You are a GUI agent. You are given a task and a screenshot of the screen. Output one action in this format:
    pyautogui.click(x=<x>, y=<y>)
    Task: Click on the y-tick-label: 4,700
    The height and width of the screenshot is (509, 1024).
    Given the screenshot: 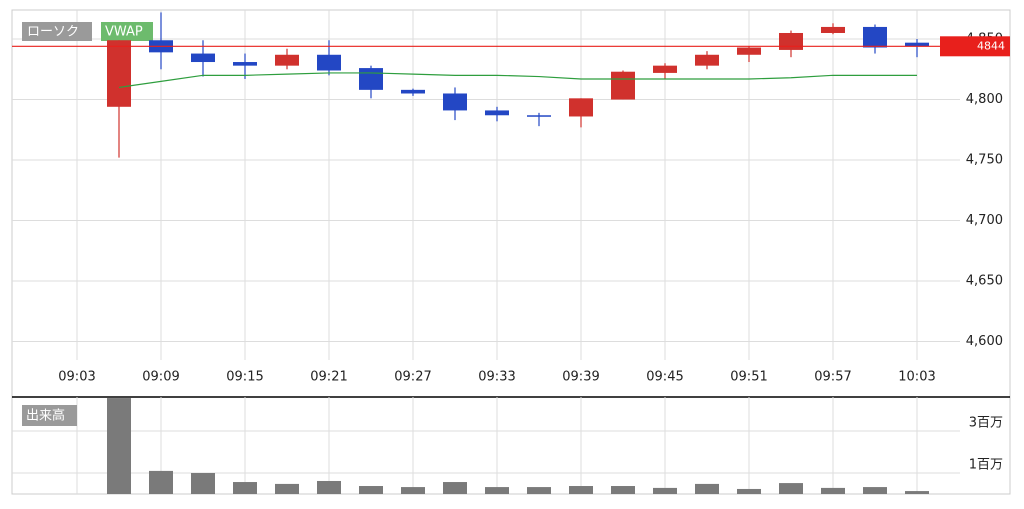 What is the action you would take?
    pyautogui.click(x=984, y=220)
    